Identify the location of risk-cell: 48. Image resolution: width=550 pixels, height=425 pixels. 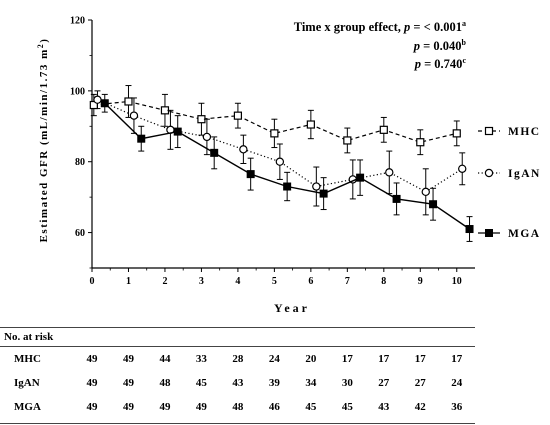
(165, 383).